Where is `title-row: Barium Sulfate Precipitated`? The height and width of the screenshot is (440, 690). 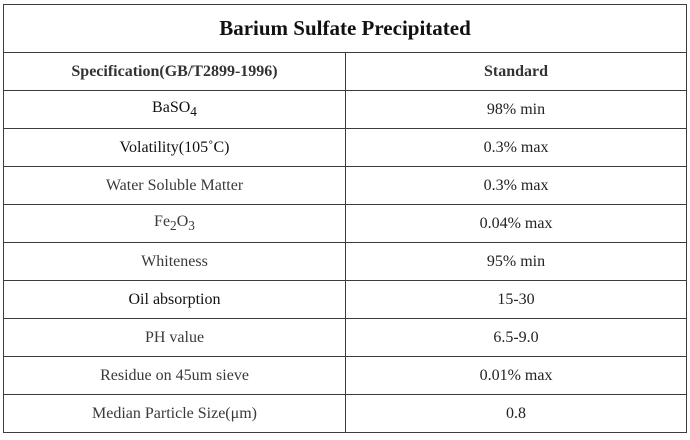 title-row: Barium Sulfate Precipitated is located at coordinates (345, 28).